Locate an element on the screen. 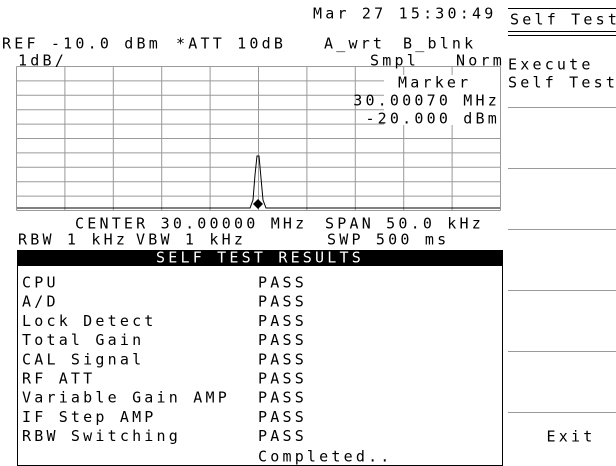 The width and height of the screenshot is (616, 466). softkey-execute: Execute is located at coordinates (551, 65).